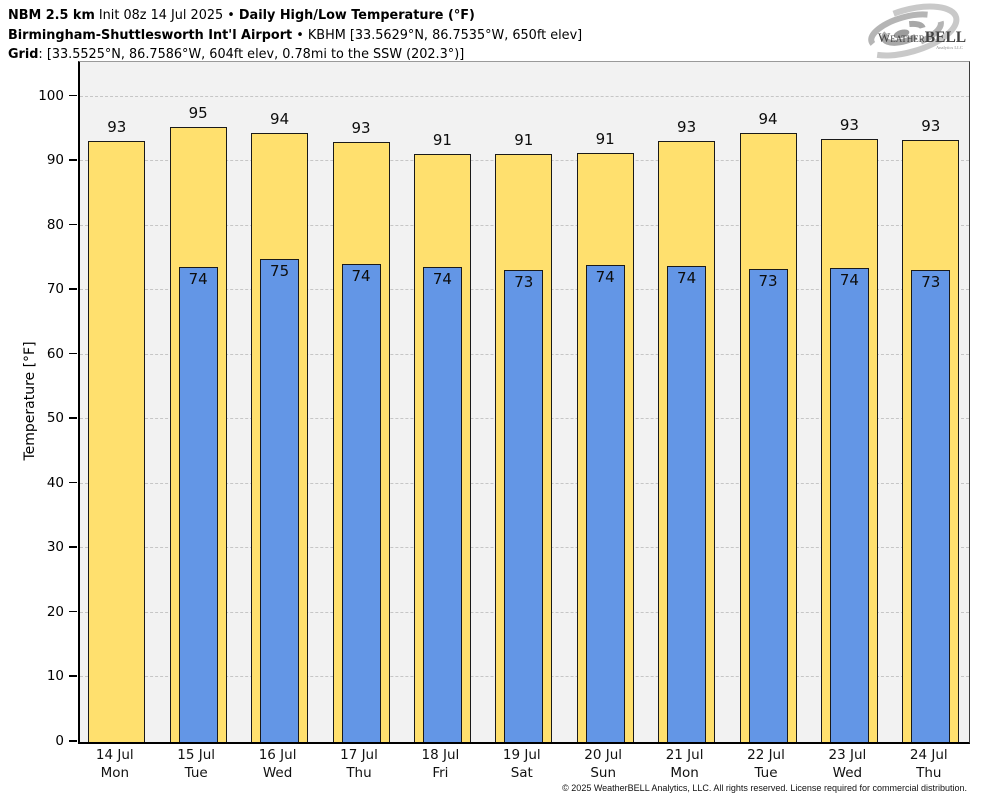  Describe the element at coordinates (114, 755) in the screenshot. I see `x-date-label: 14 Jul` at that location.